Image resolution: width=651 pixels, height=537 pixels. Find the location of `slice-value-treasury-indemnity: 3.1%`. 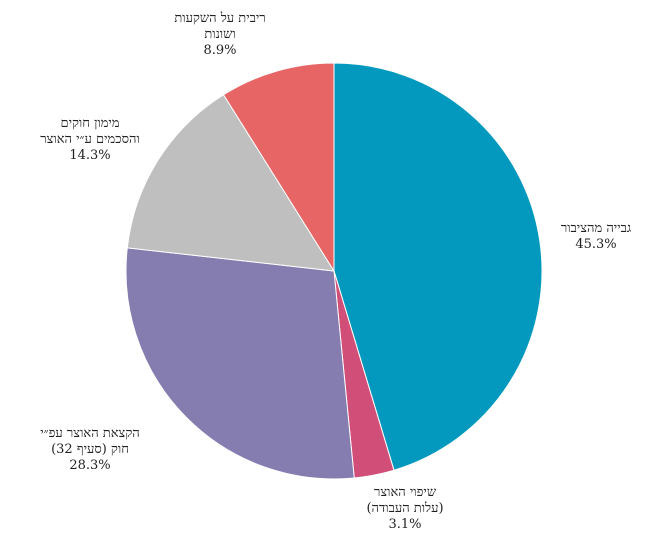

slice-value-treasury-indemnity: 3.1% is located at coordinates (404, 524).